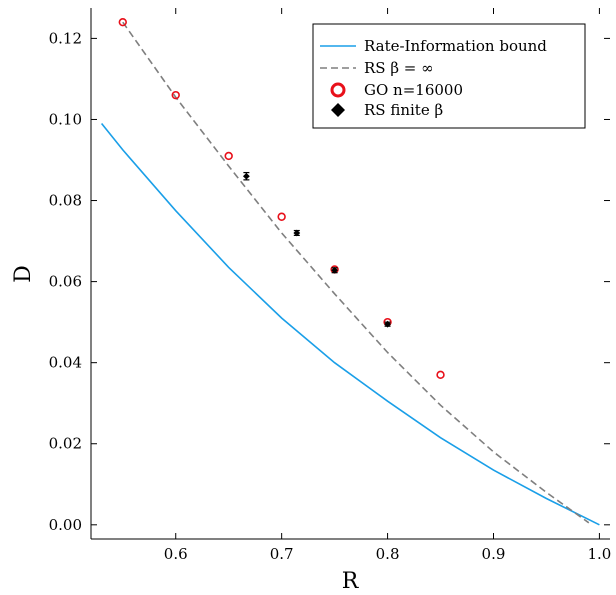  I want to click on x-tick-label: 0.9, so click(494, 554).